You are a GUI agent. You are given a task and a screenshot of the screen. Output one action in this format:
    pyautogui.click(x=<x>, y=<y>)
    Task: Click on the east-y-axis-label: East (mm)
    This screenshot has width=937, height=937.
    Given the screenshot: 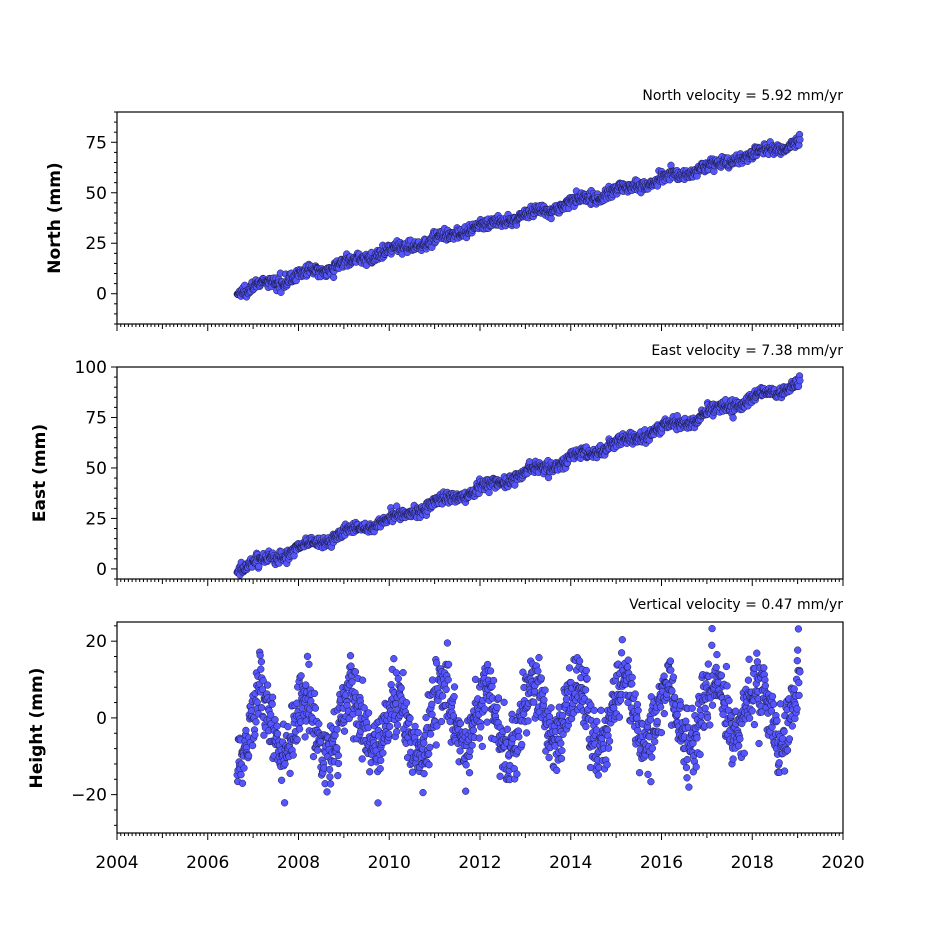 What is the action you would take?
    pyautogui.click(x=40, y=473)
    